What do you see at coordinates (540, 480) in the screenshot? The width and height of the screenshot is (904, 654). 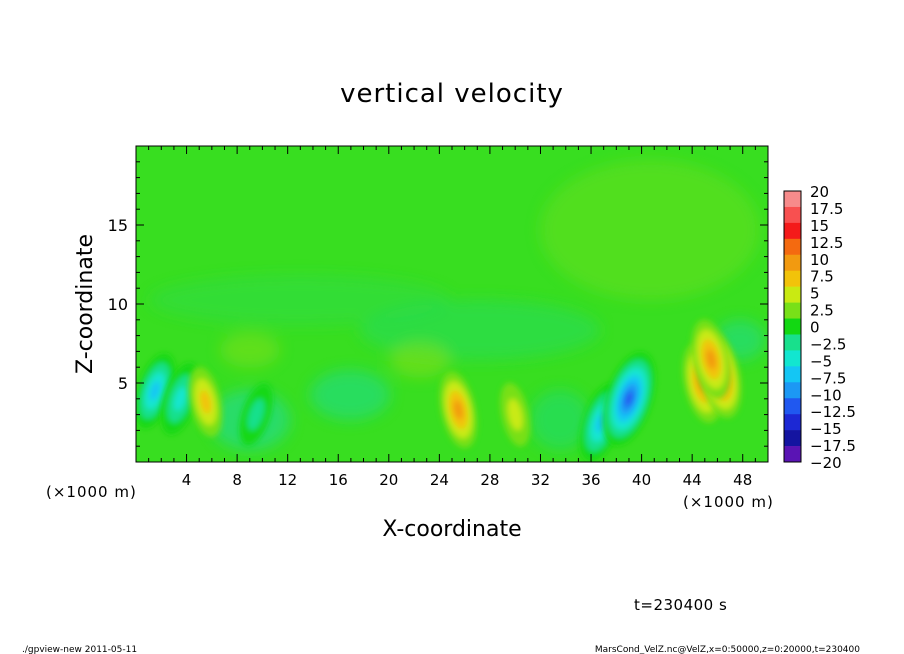 I see `x-tick-label: 32` at bounding box center [540, 480].